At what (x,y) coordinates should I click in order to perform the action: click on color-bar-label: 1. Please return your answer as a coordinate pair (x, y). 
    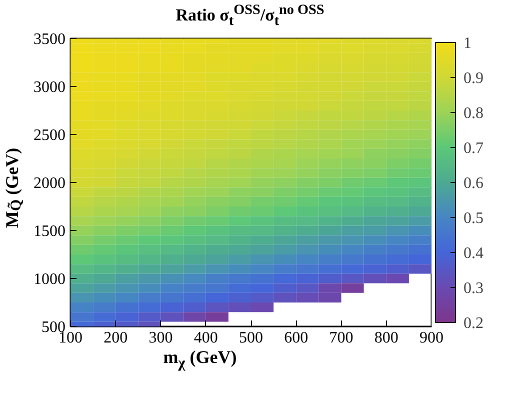
    Looking at the image, I should click on (468, 43).